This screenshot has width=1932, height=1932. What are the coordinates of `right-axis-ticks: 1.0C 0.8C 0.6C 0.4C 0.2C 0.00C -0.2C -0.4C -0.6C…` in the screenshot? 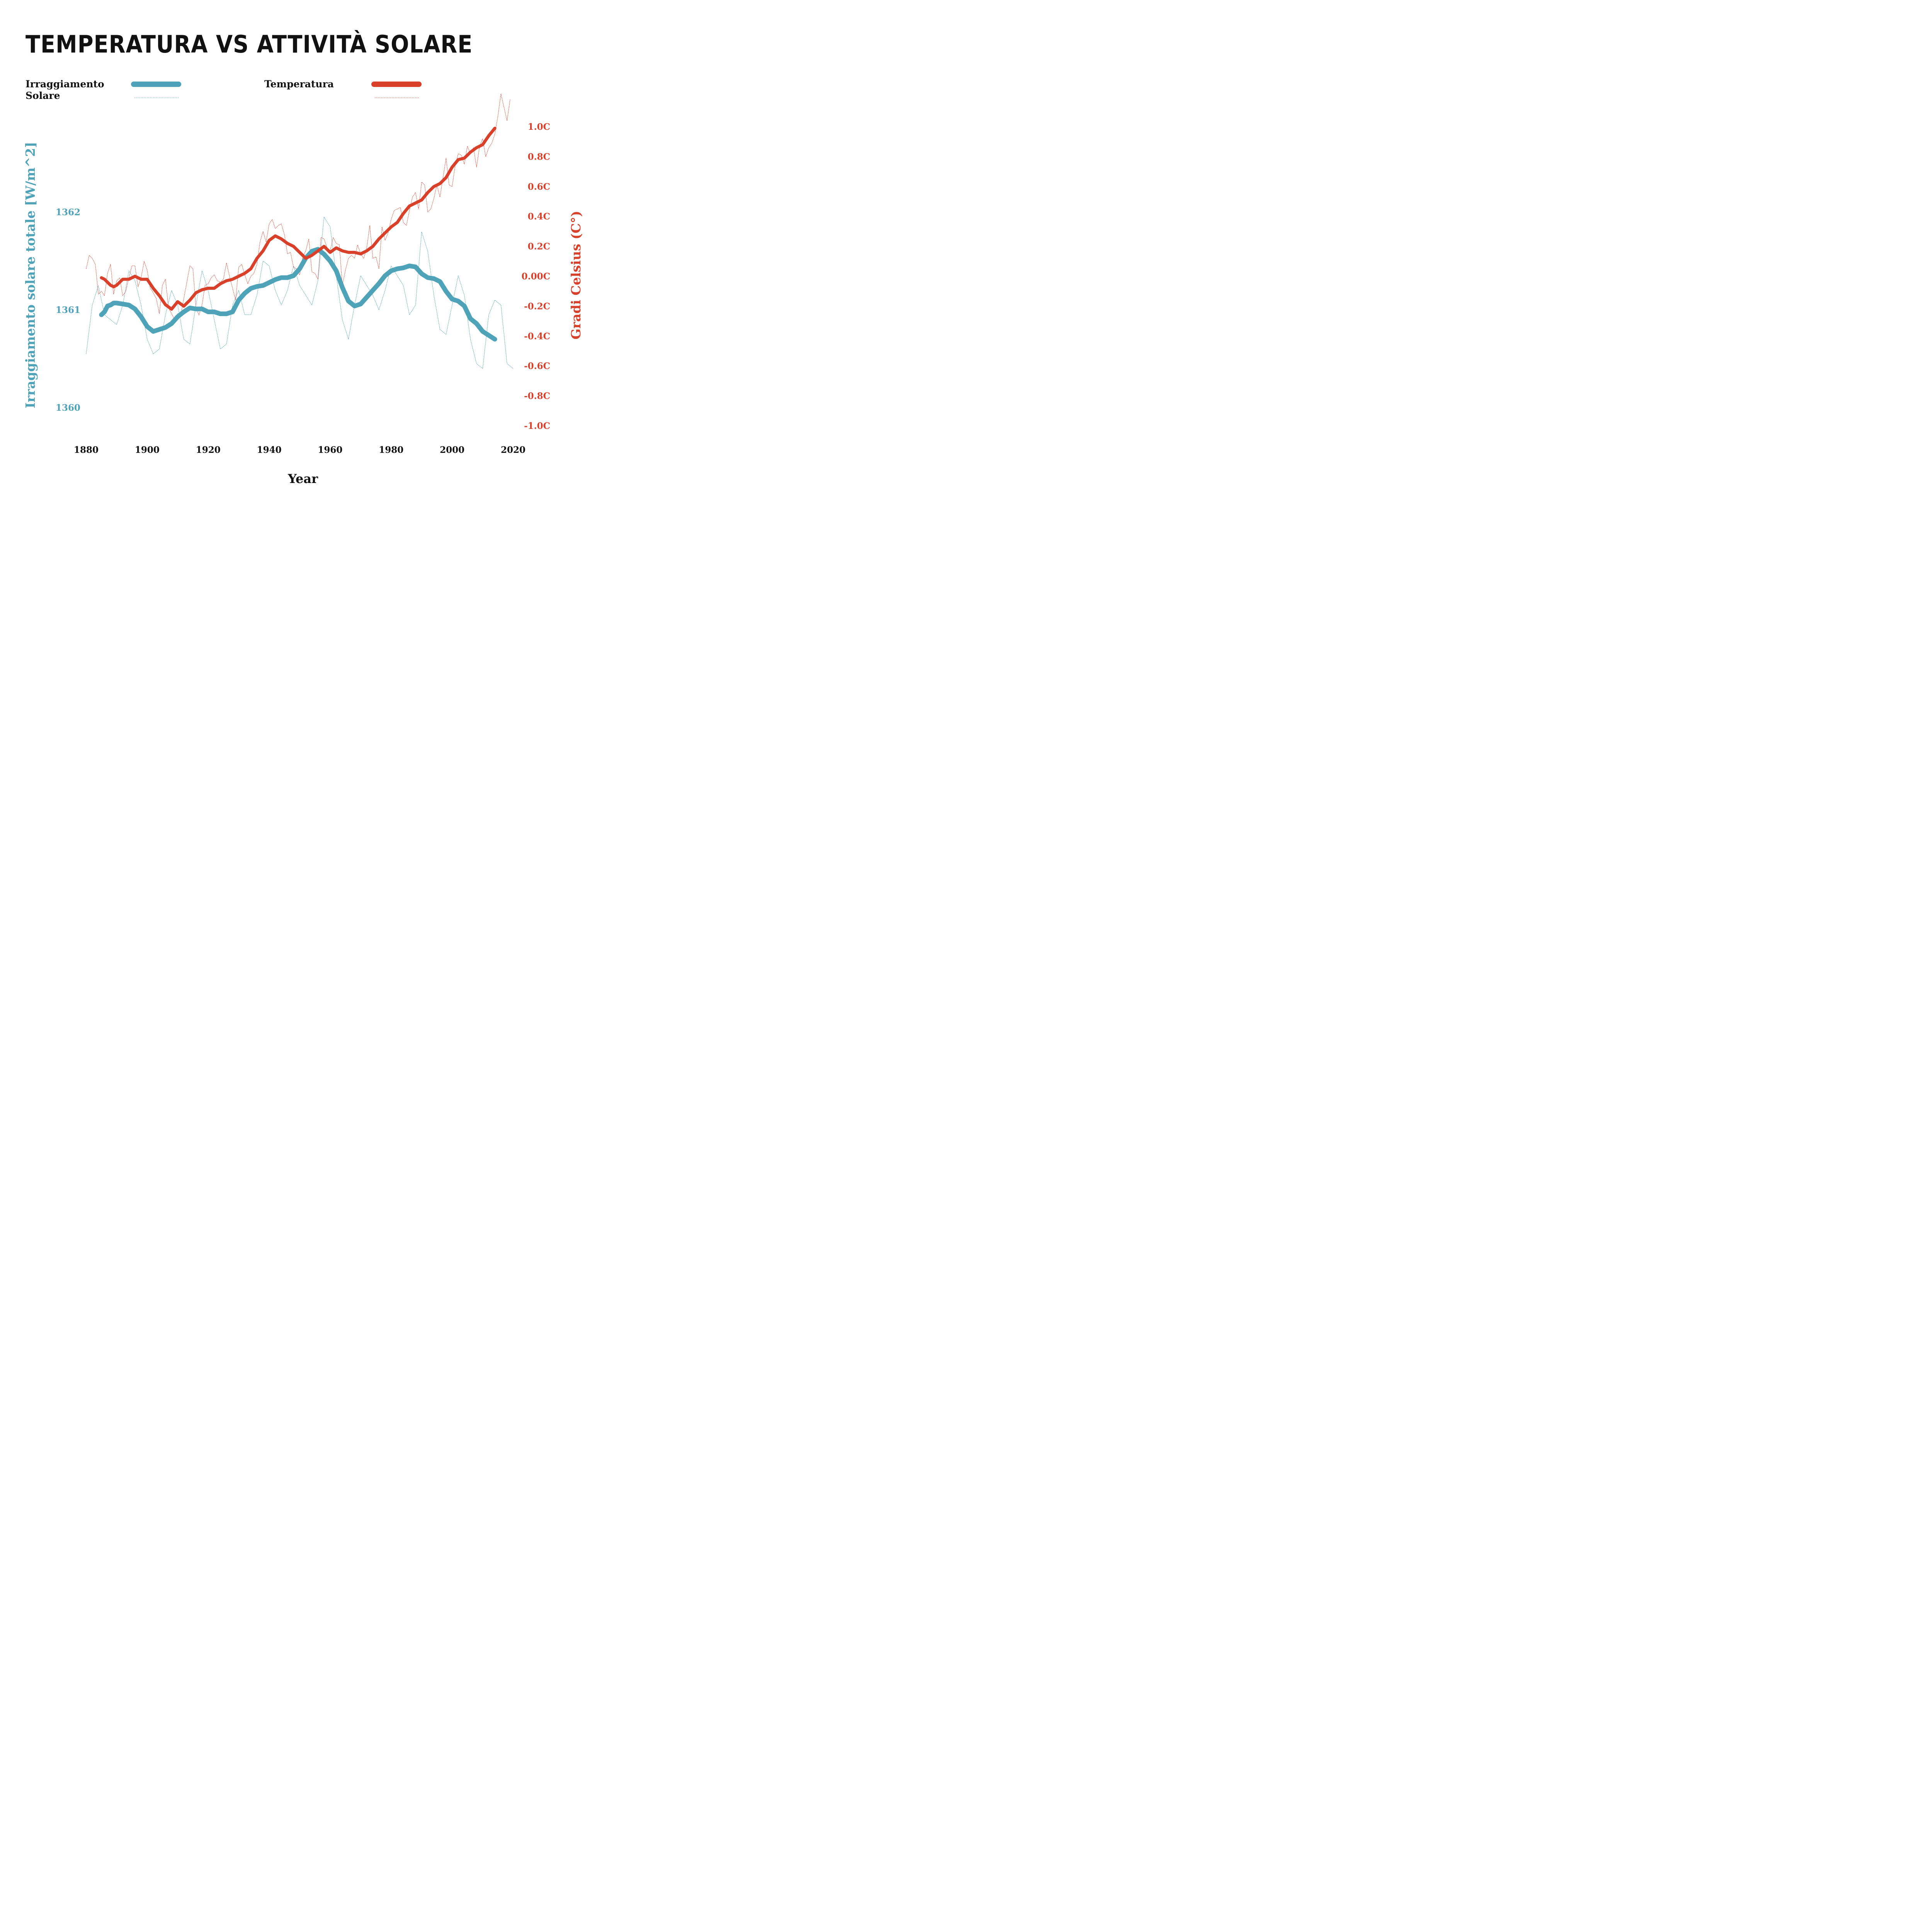 It's located at (536, 276).